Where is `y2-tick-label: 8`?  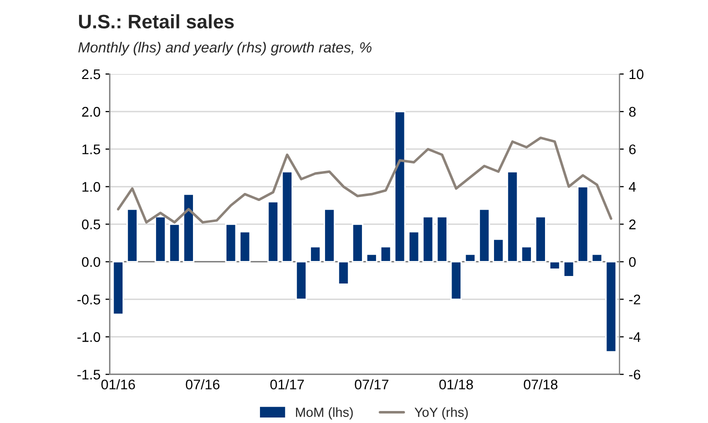 y2-tick-label: 8 is located at coordinates (632, 111).